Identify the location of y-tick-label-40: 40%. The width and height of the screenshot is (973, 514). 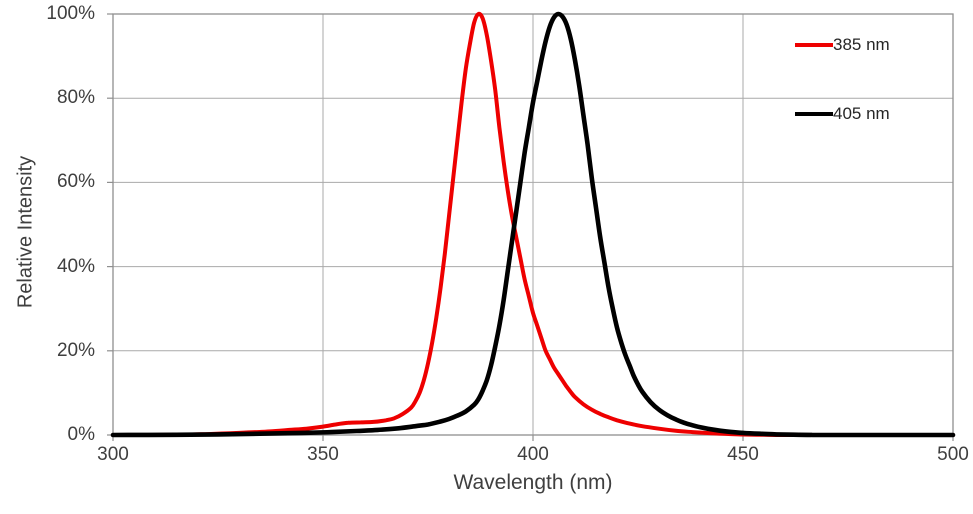
(75, 266).